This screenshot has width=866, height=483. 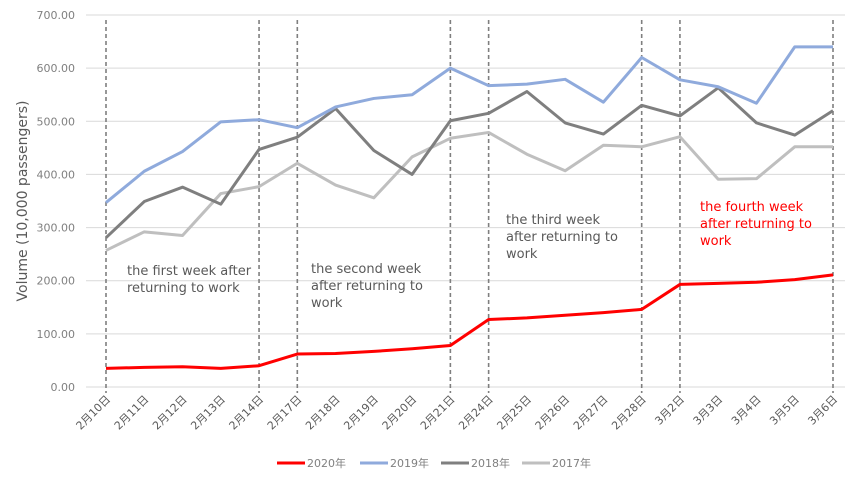 What do you see at coordinates (629, 413) in the screenshot?
I see `x-tick-label: 2月28日` at bounding box center [629, 413].